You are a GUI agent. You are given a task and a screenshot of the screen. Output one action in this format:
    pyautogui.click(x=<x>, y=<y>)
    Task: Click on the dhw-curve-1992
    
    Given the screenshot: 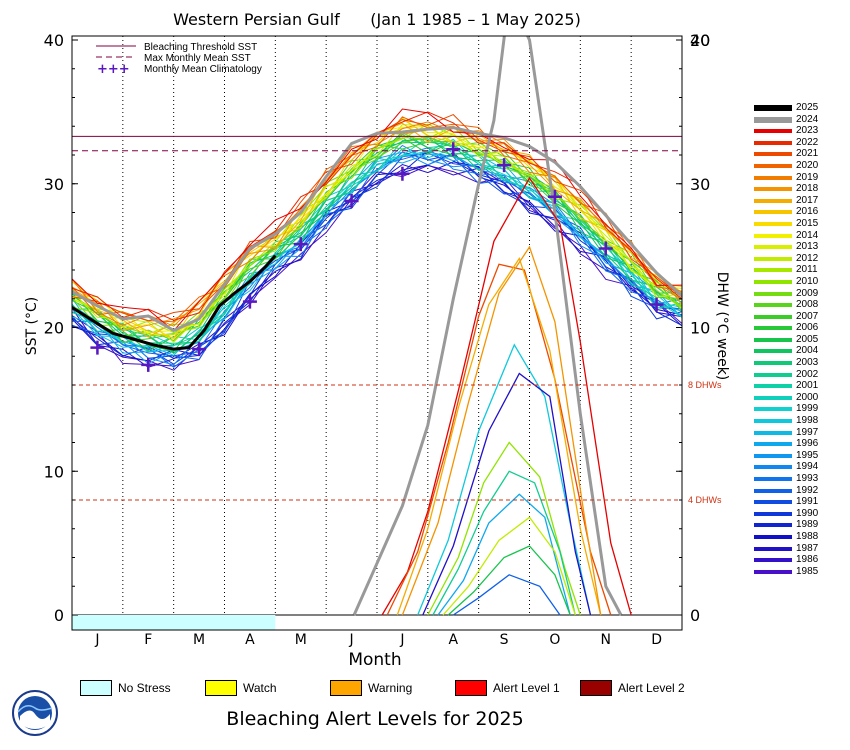 What is the action you would take?
    pyautogui.click(x=506, y=595)
    